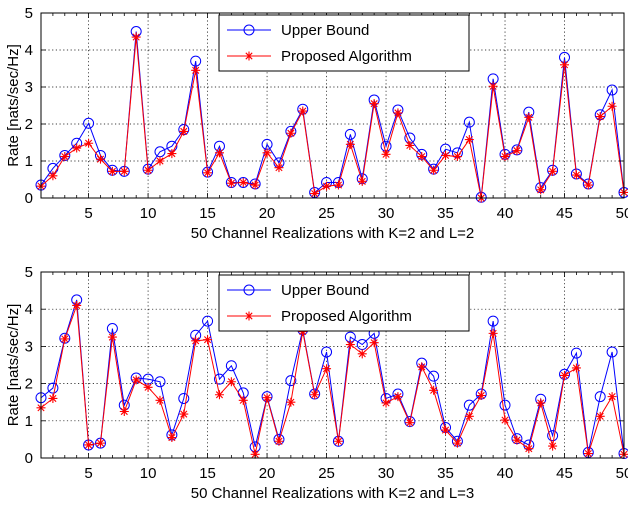 The height and width of the screenshot is (506, 628). Describe the element at coordinates (88, 213) in the screenshot. I see `x-tick-label: 5` at that location.